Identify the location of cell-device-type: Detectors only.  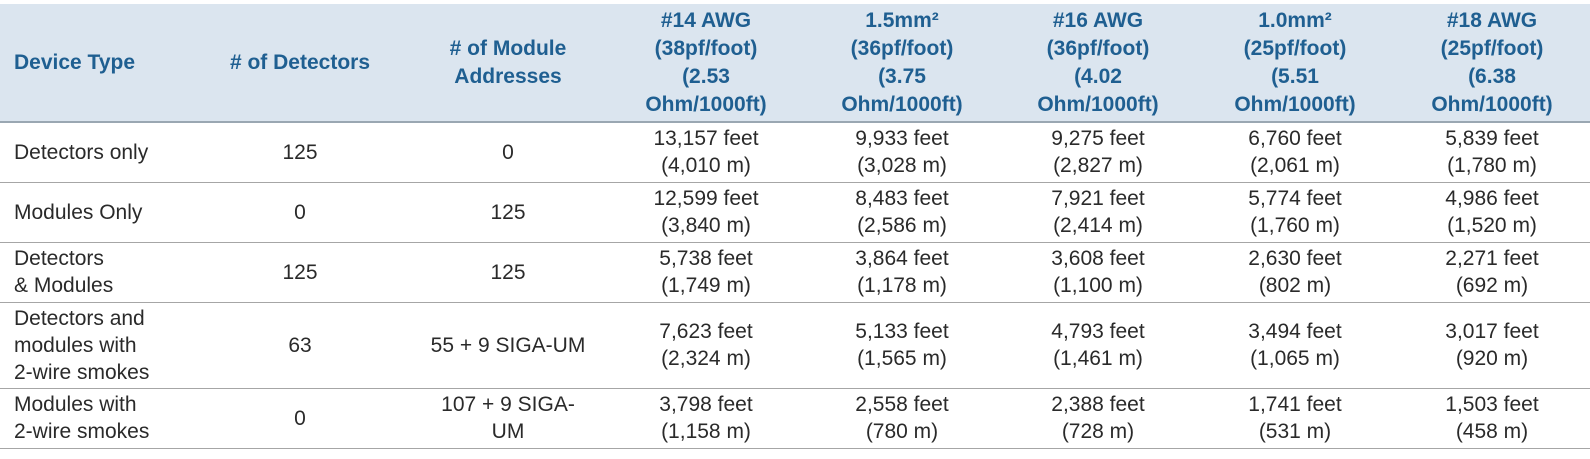
(96, 152).